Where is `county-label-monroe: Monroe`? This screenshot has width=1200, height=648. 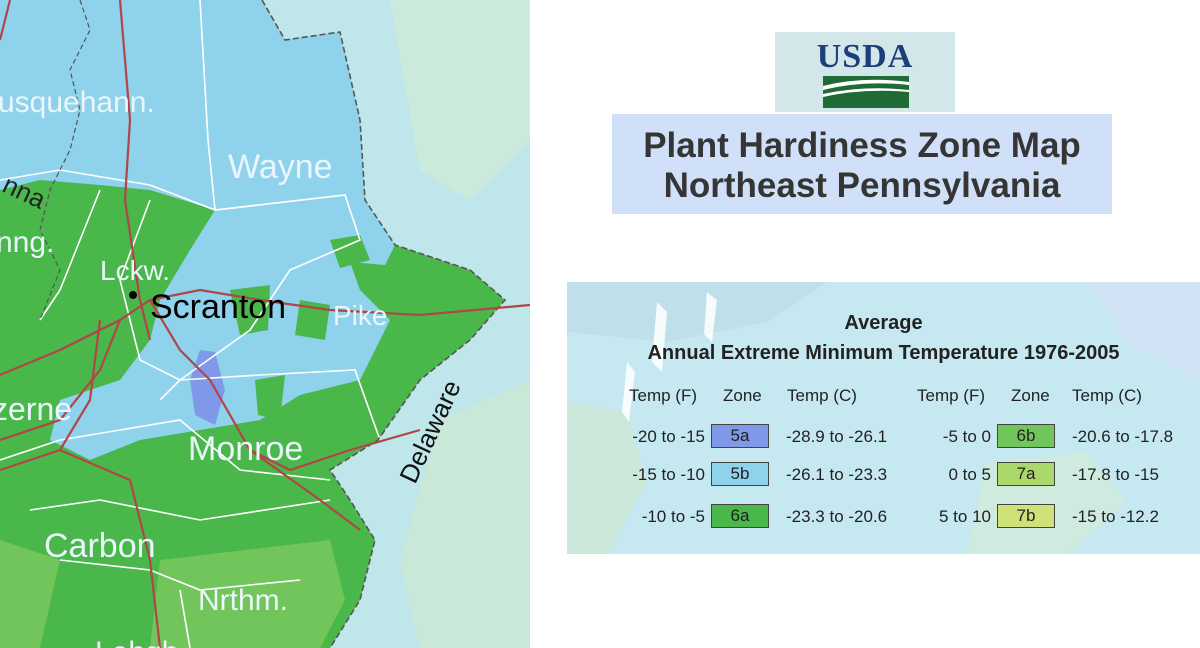 county-label-monroe: Monroe is located at coordinates (245, 449).